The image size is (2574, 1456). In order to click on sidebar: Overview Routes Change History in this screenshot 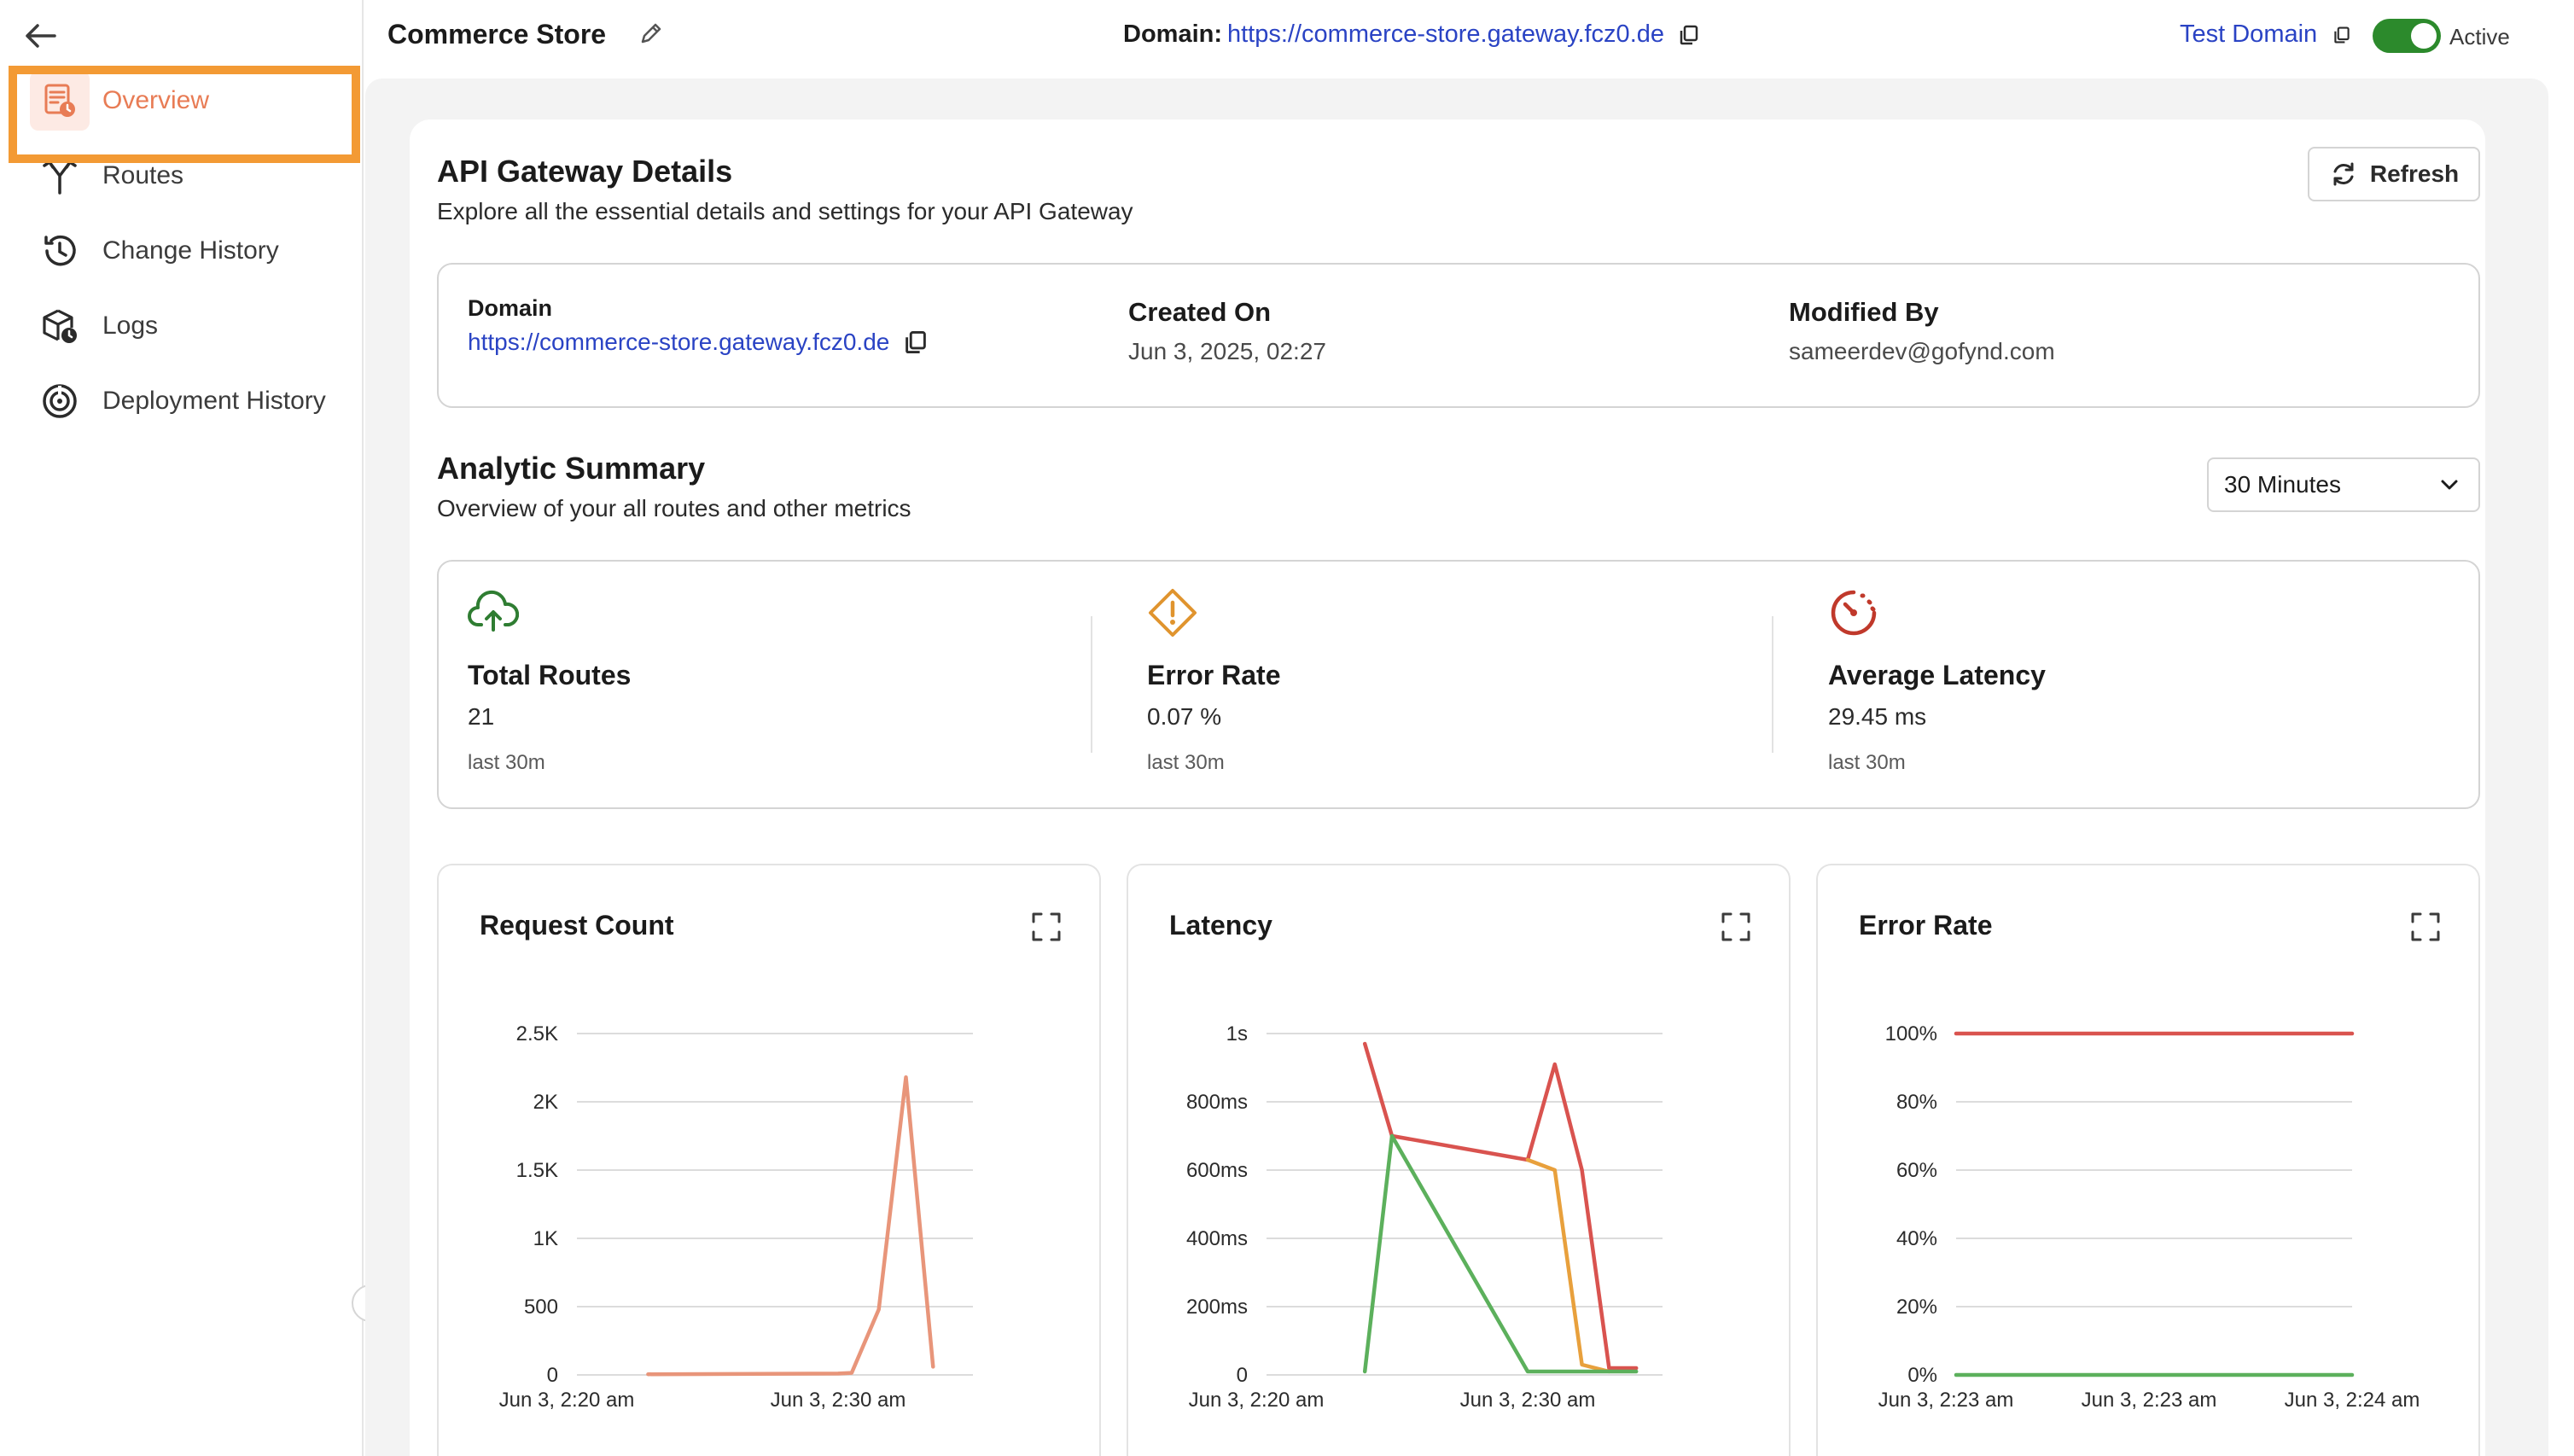, I will do `click(182, 728)`.